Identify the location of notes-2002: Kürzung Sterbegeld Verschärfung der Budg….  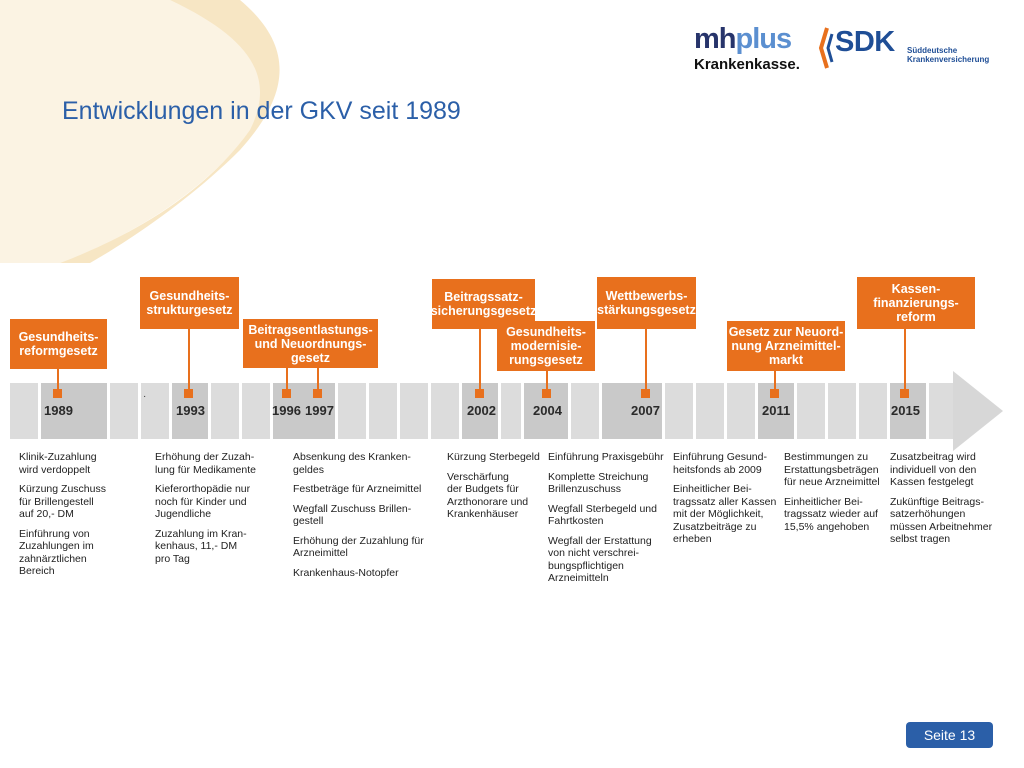
(497, 489).